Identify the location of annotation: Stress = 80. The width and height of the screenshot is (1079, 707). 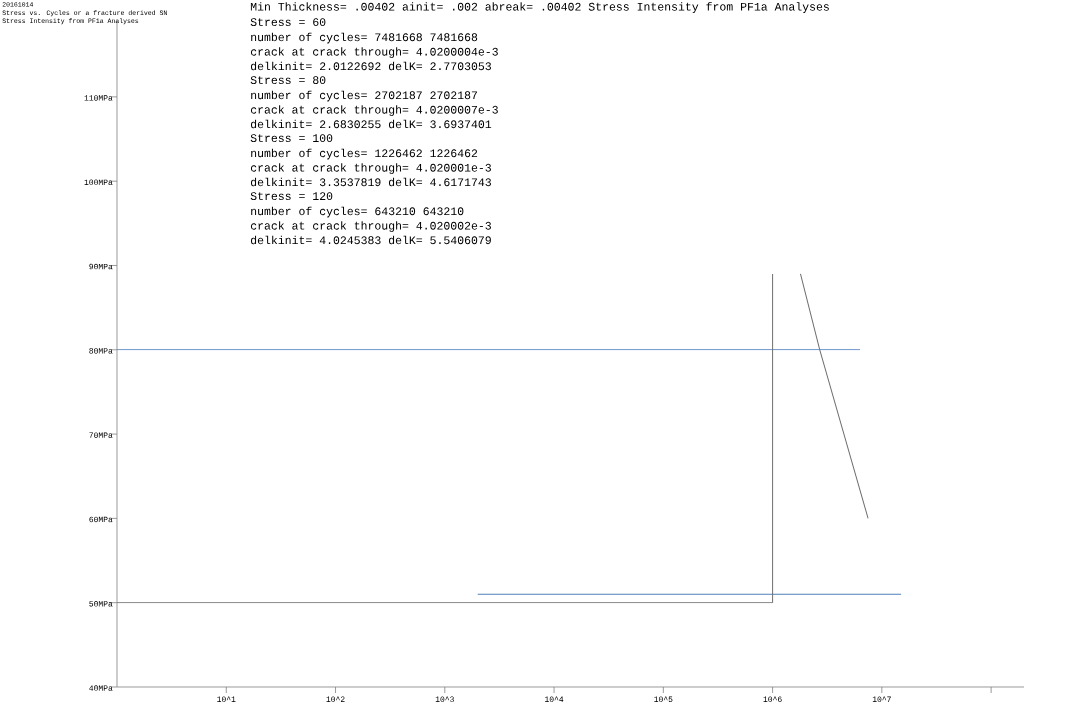
(288, 80).